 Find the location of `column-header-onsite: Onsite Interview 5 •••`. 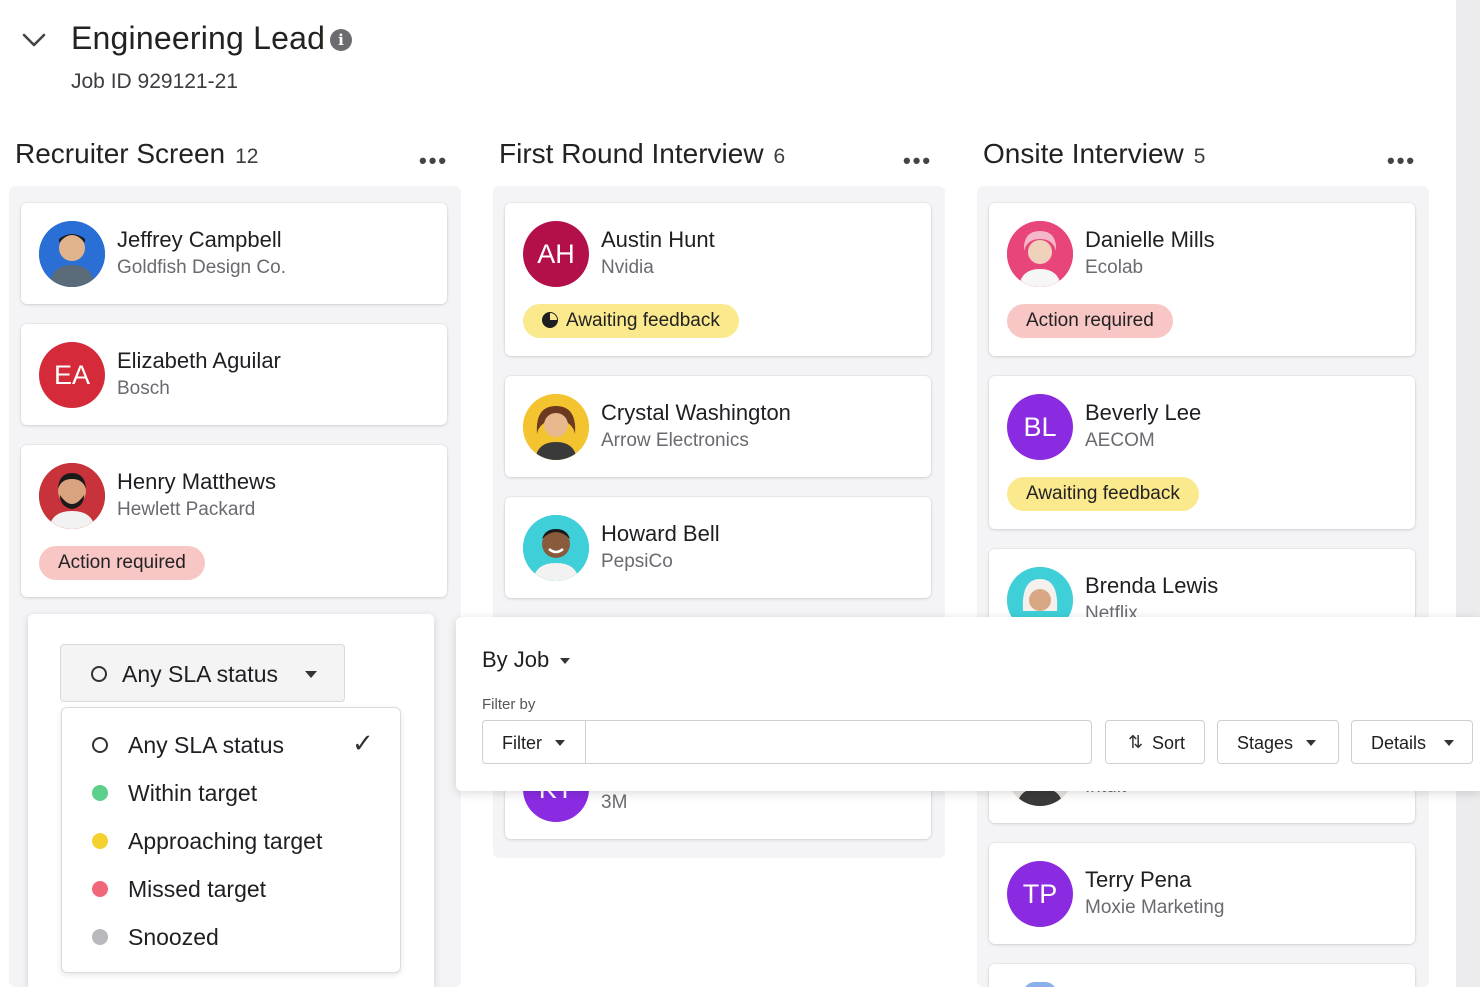

column-header-onsite: Onsite Interview 5 ••• is located at coordinates (1203, 158).